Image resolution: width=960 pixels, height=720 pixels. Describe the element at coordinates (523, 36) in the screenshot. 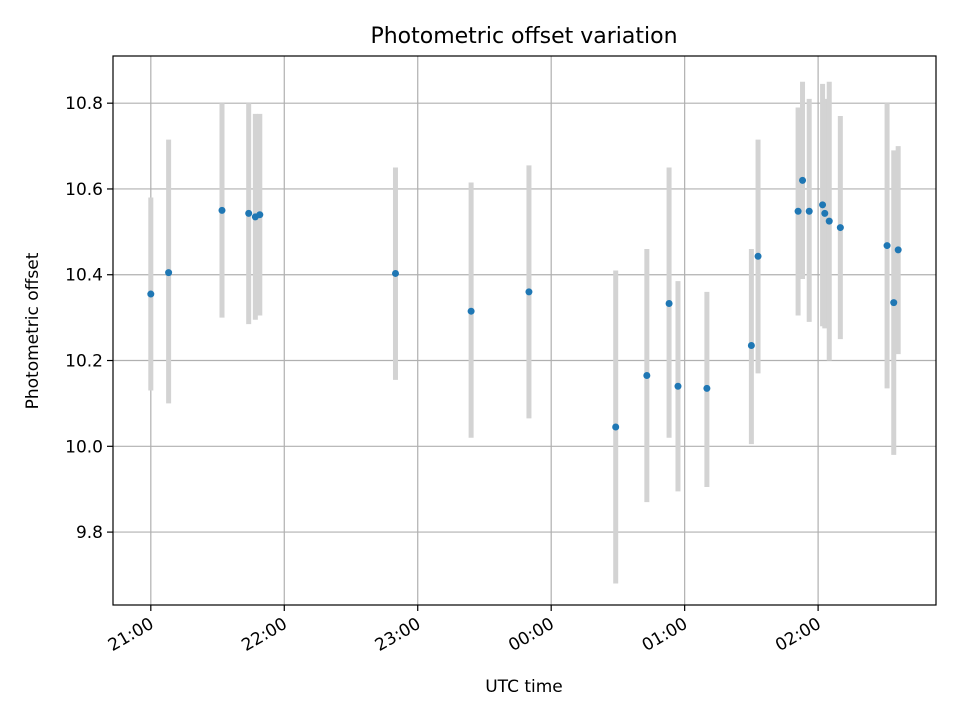

I see `chart-title: Photometric offset variation` at that location.